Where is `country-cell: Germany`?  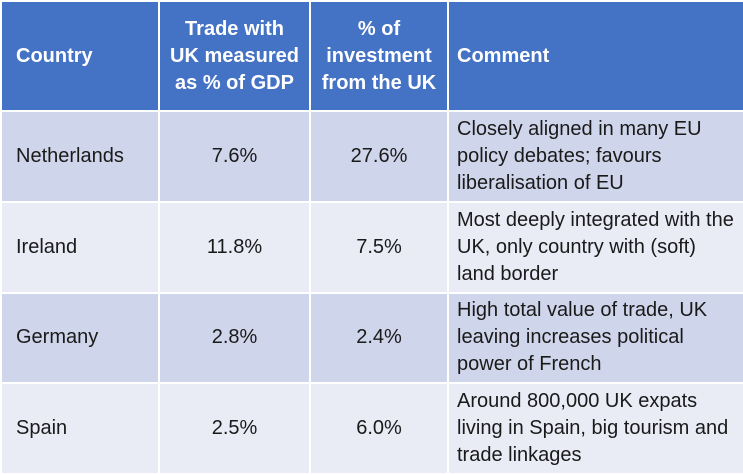
country-cell: Germany is located at coordinates (80, 338).